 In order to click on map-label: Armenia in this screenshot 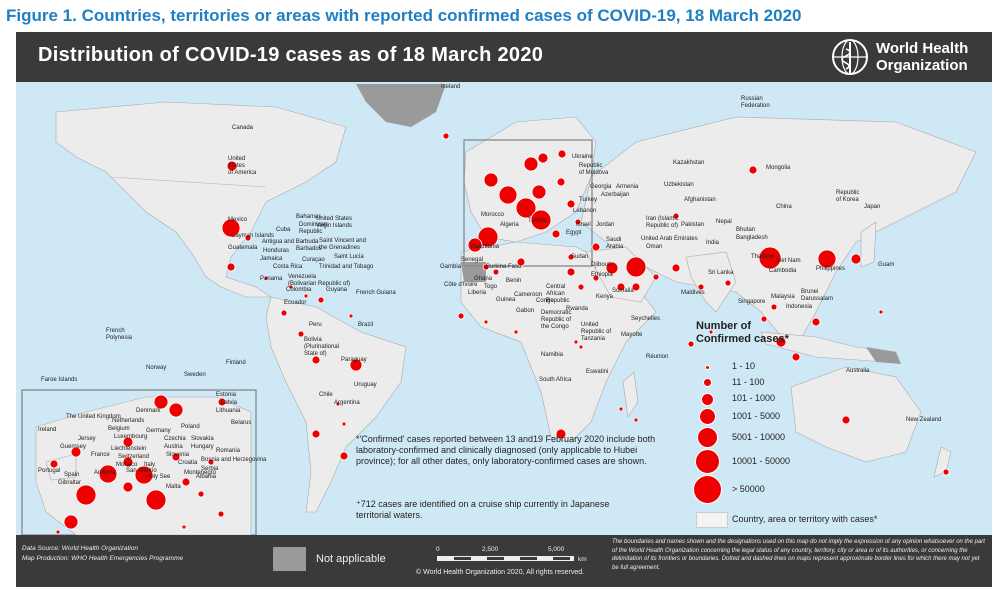, I will do `click(627, 187)`.